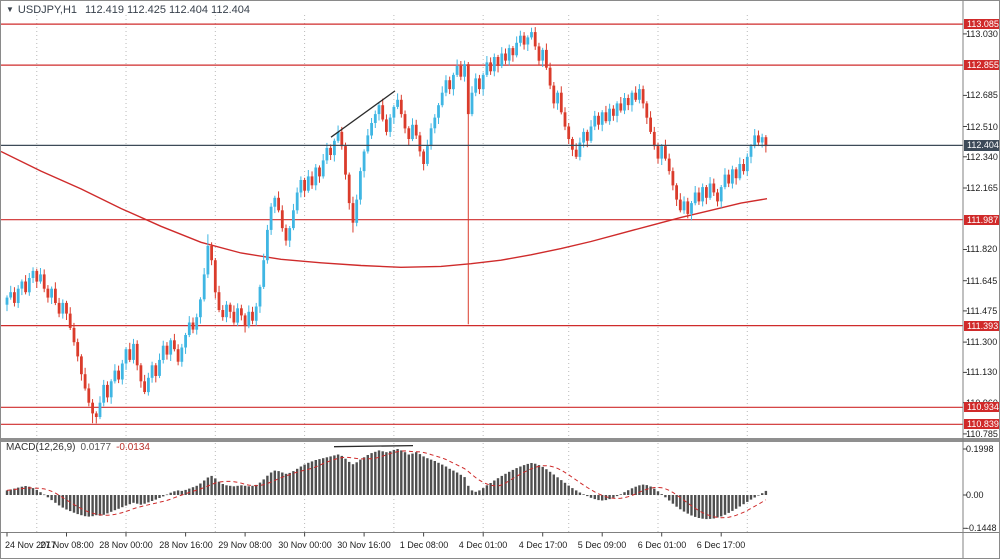  I want to click on macd-histogram, so click(386, 484).